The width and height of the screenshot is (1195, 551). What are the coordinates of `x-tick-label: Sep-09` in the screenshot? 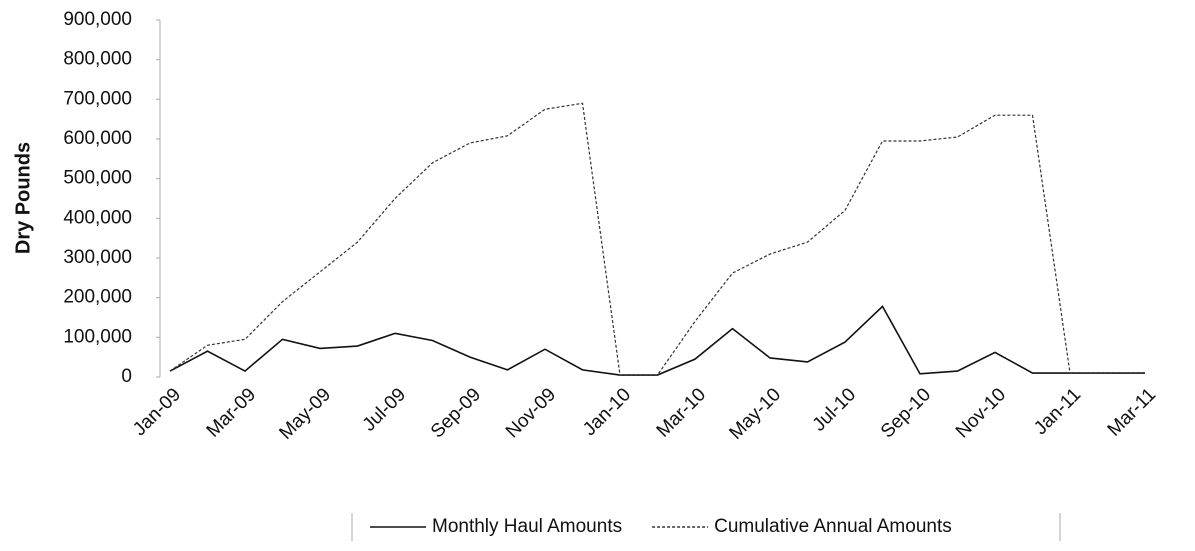 It's located at (456, 413).